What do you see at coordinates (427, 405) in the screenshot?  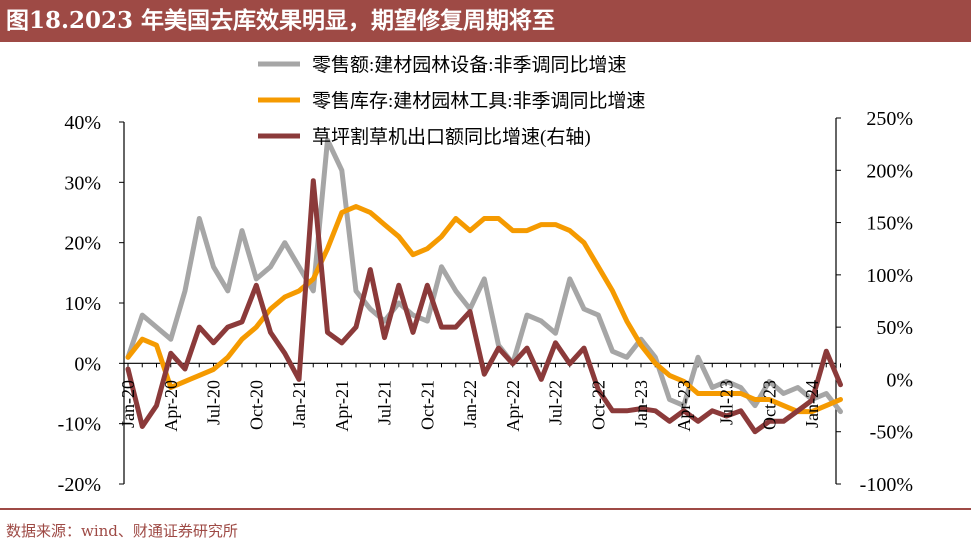 I see `x-tick-label: Oct-21` at bounding box center [427, 405].